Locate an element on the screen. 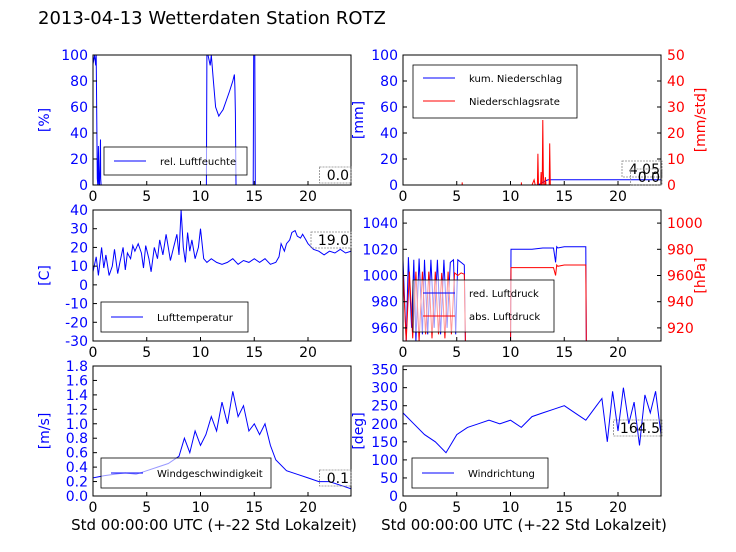 This screenshot has width=736, height=552. precipitation-x-tick-label: 20 is located at coordinates (618, 197).